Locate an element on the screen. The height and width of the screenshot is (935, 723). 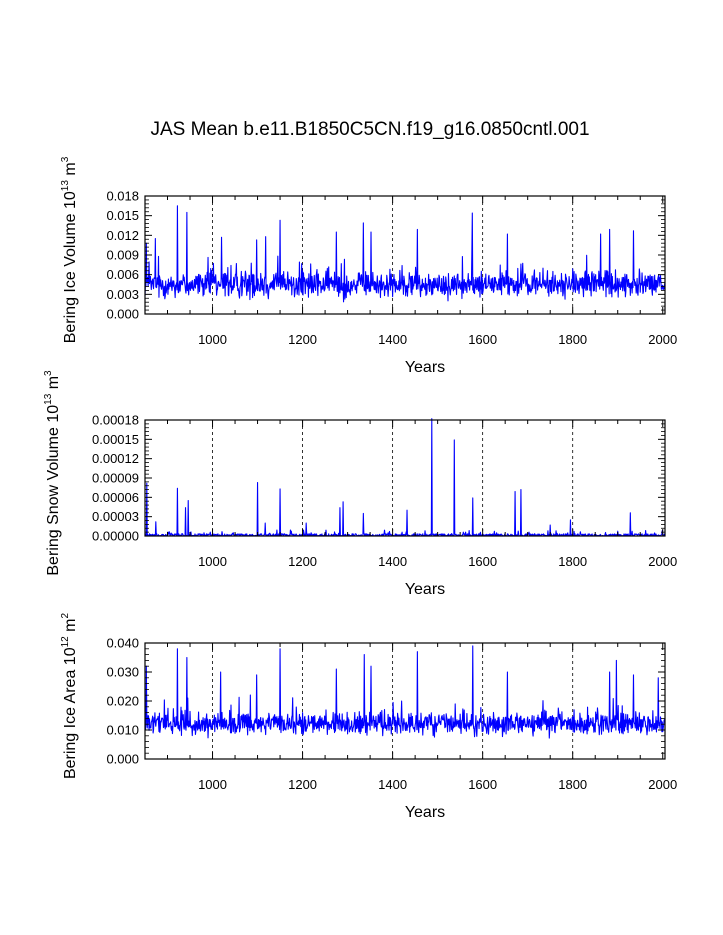
y-tick-label: 0.012 is located at coordinates (122, 235).